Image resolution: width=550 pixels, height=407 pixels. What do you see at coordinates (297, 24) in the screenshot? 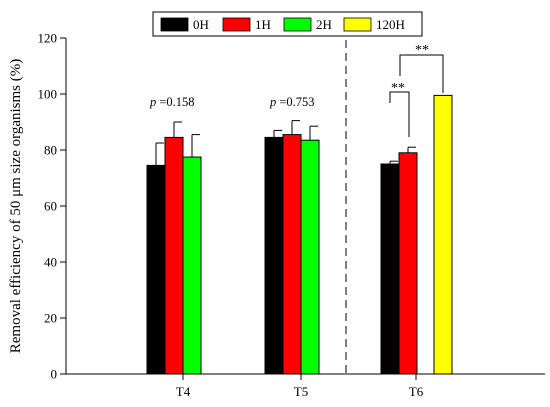
I see `legend-swatch-2H` at bounding box center [297, 24].